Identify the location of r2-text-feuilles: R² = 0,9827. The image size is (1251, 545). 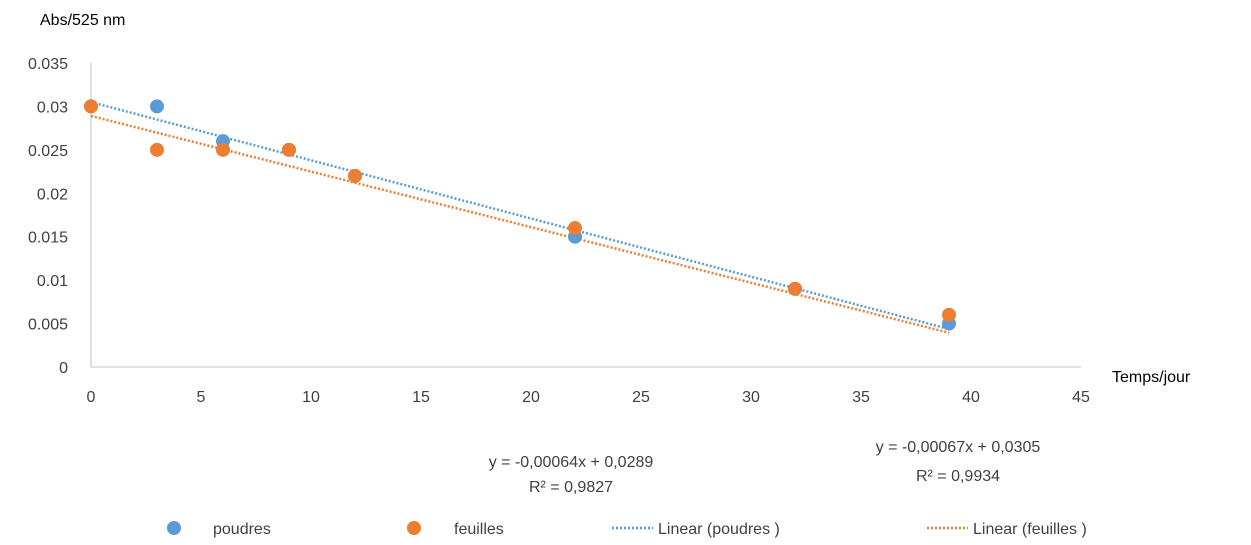
(571, 487).